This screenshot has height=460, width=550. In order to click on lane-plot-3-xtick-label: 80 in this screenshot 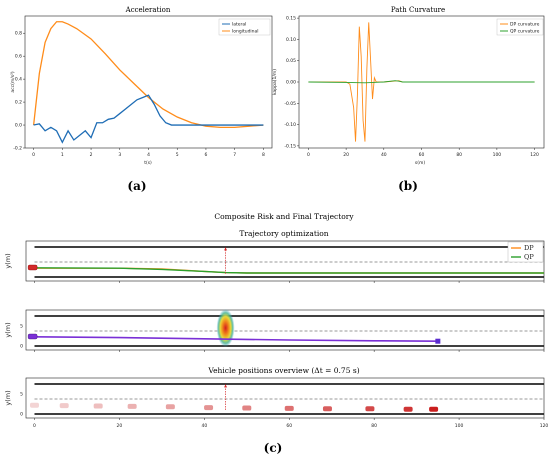, I will do `click(374, 426)`.